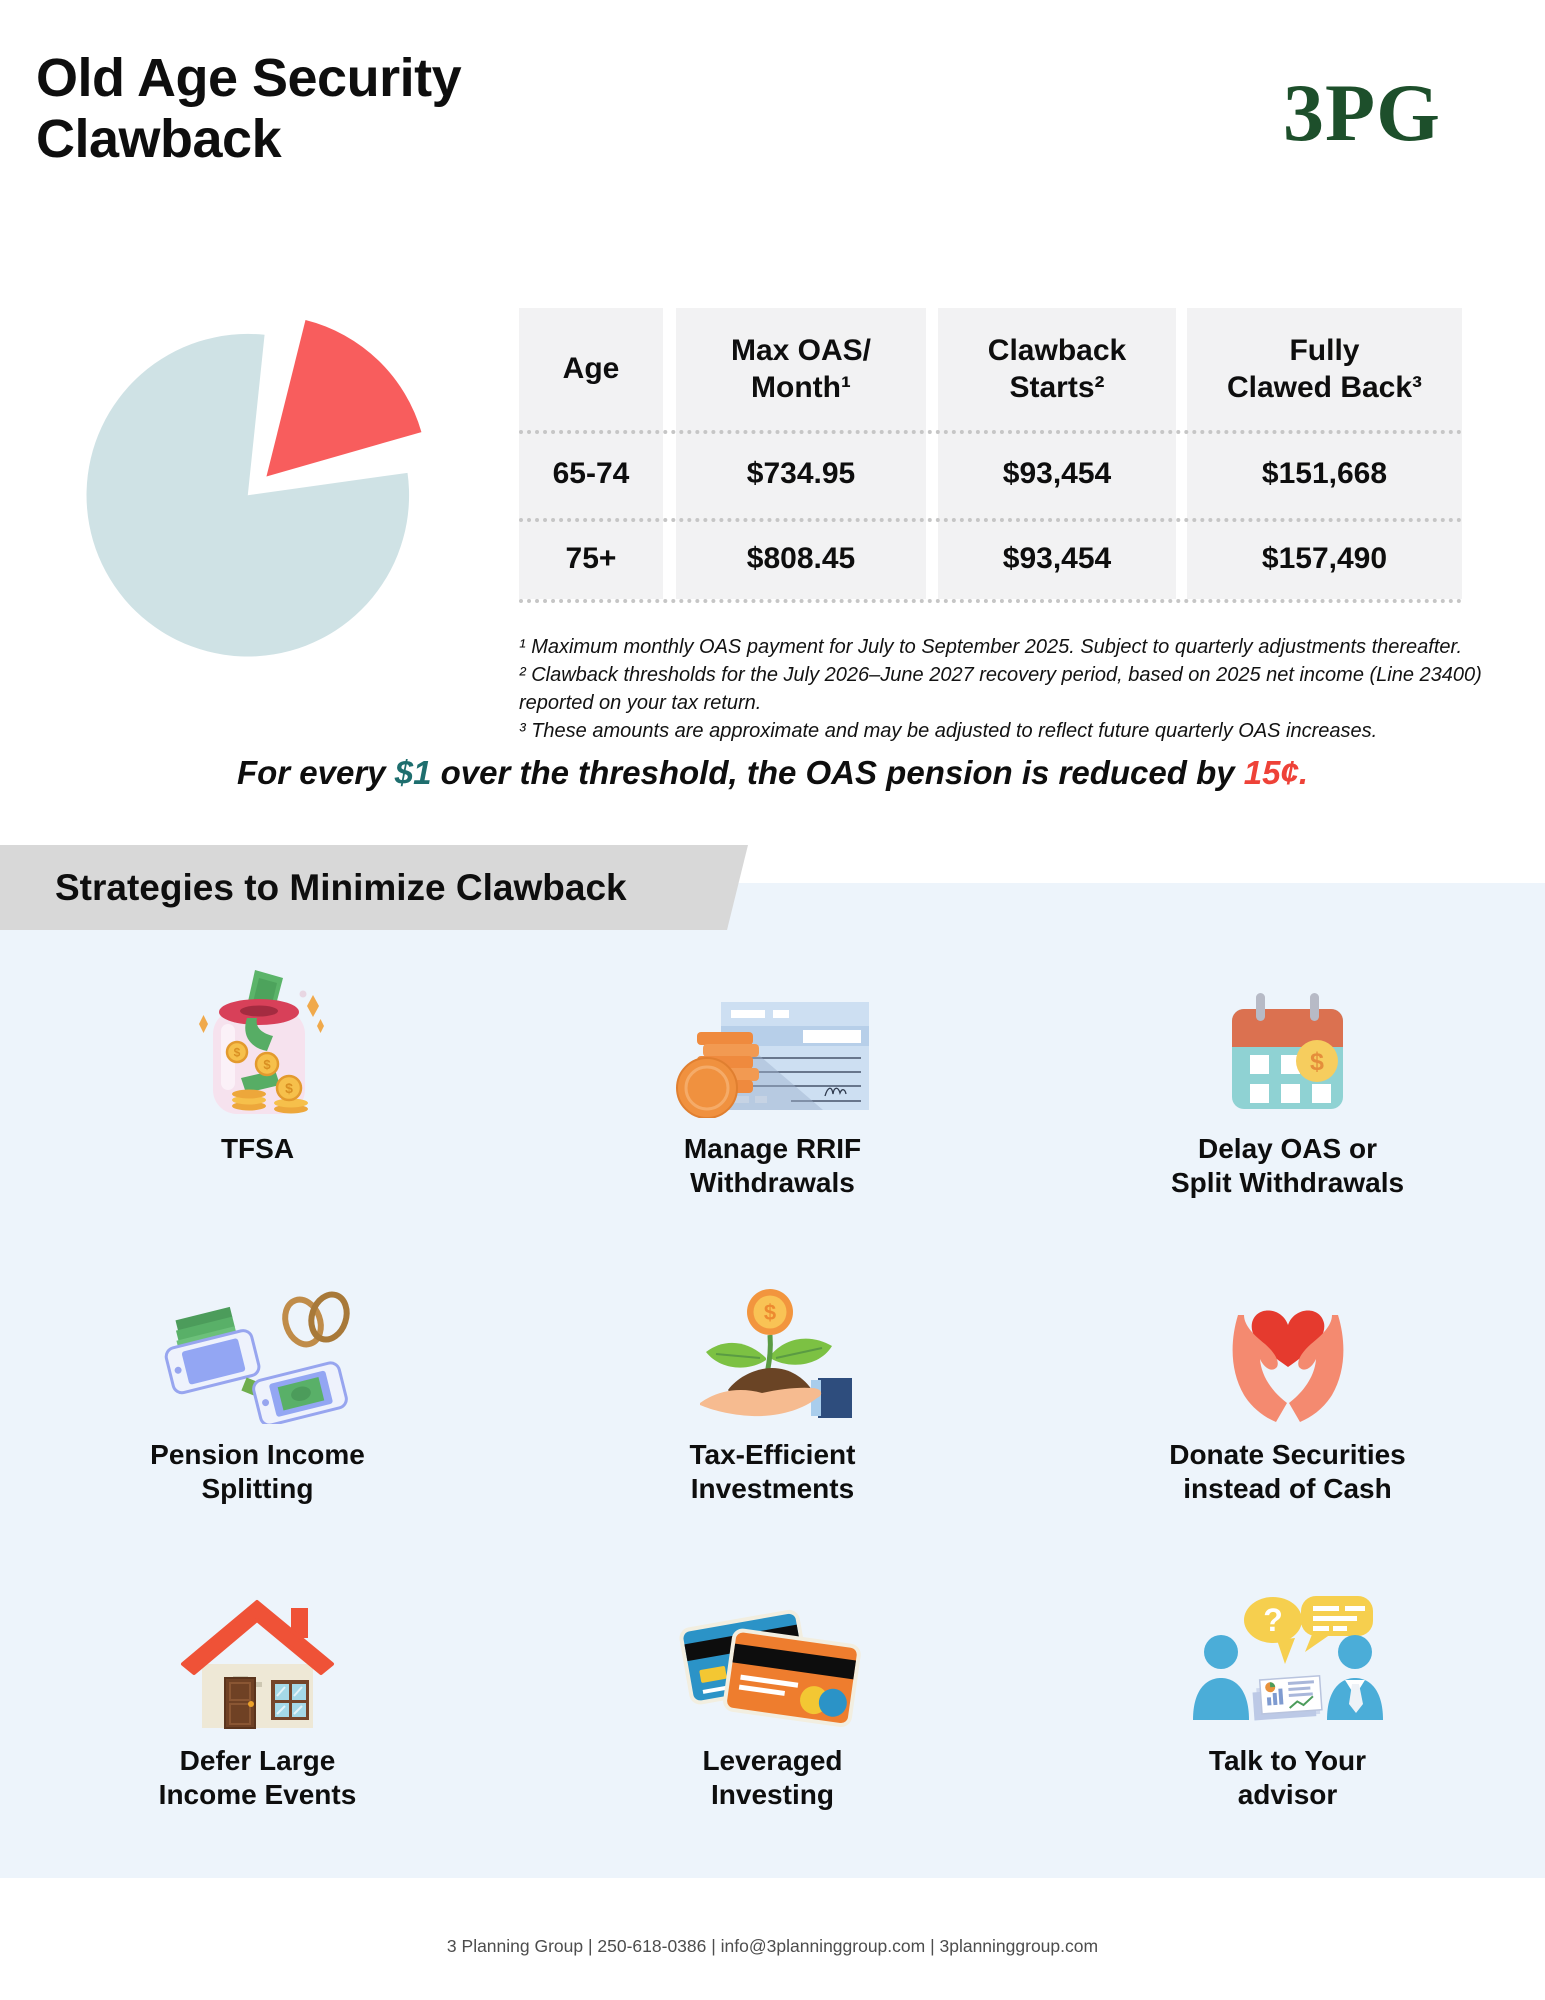 Image resolution: width=1545 pixels, height=2000 pixels. Describe the element at coordinates (248, 495) in the screenshot. I see `pie-body` at that location.